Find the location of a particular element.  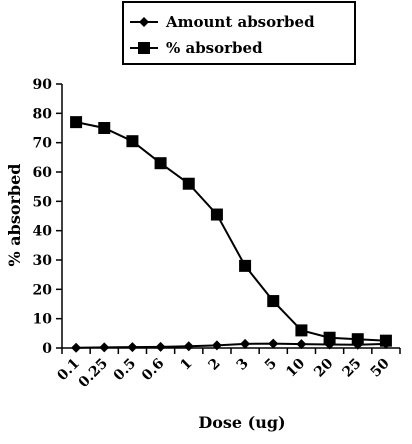

y-tick-label: 0 is located at coordinates (47, 349).